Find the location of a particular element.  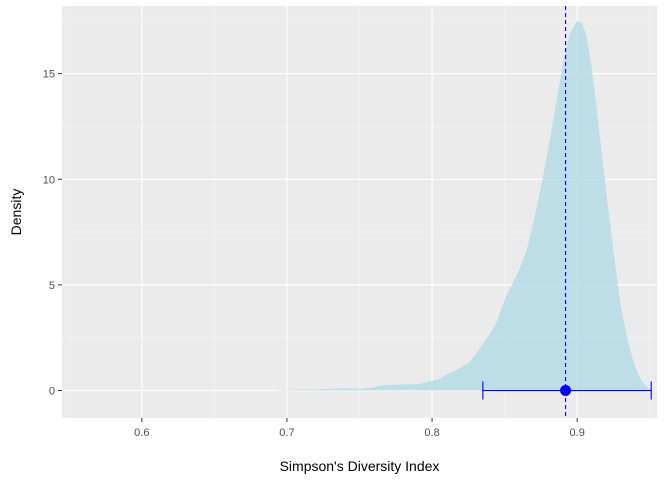

x-tick-label: 0.9 is located at coordinates (577, 433).